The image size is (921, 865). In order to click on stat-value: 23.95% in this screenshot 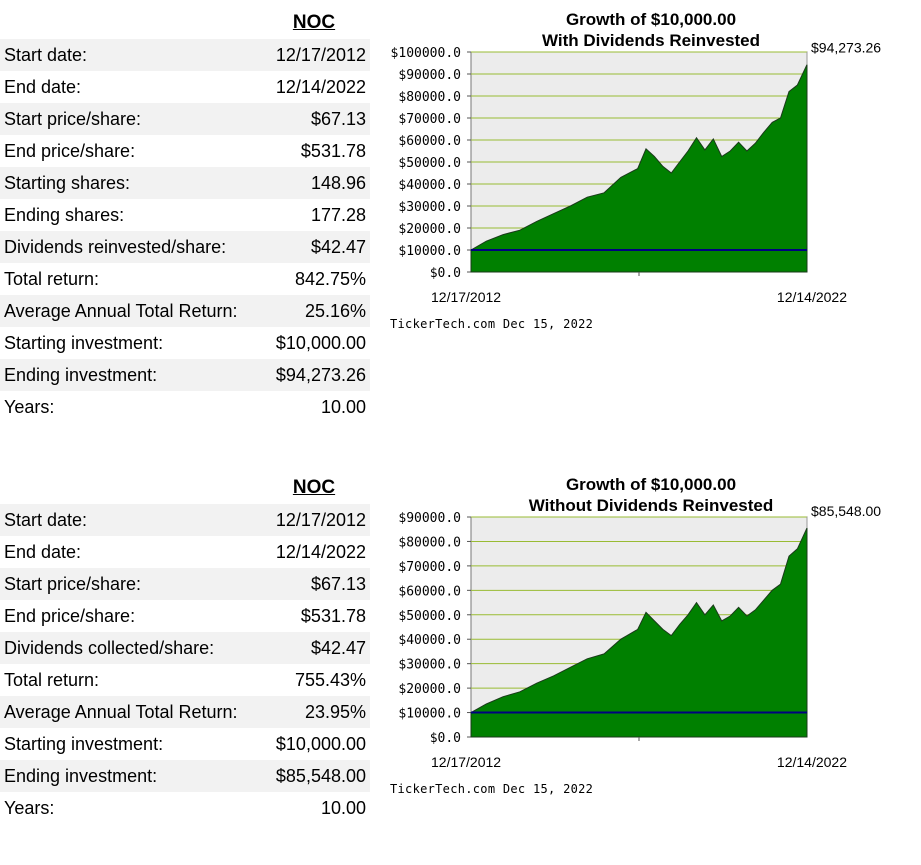, I will do `click(318, 712)`.